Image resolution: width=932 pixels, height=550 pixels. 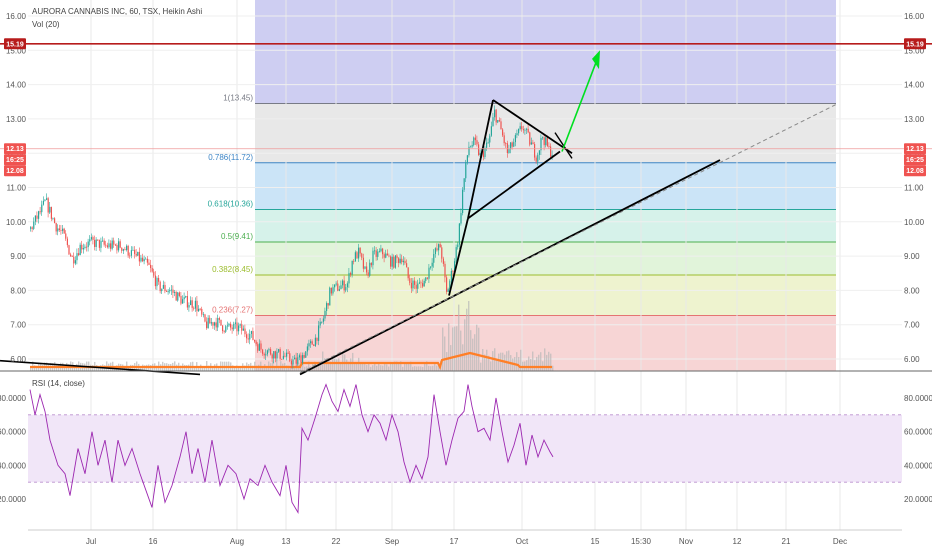 I want to click on rsi-tick-right: 40.0000, so click(x=918, y=465).